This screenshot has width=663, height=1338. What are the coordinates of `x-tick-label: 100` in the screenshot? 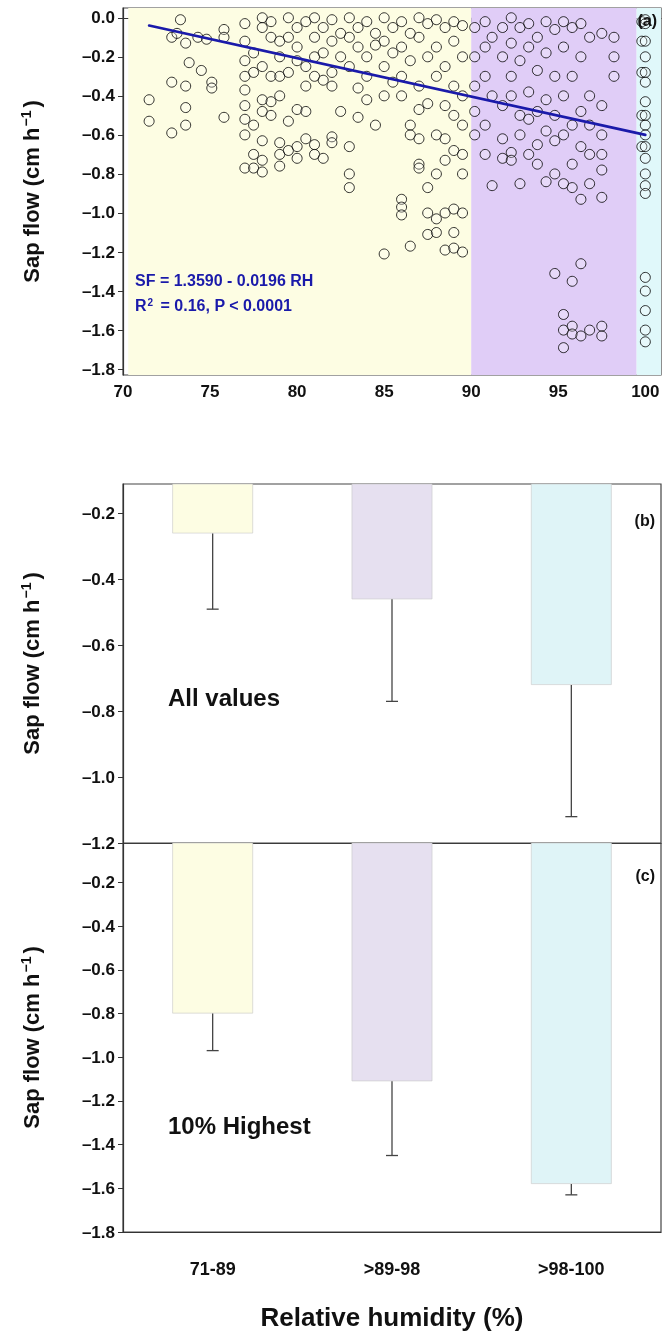 It's located at (645, 391).